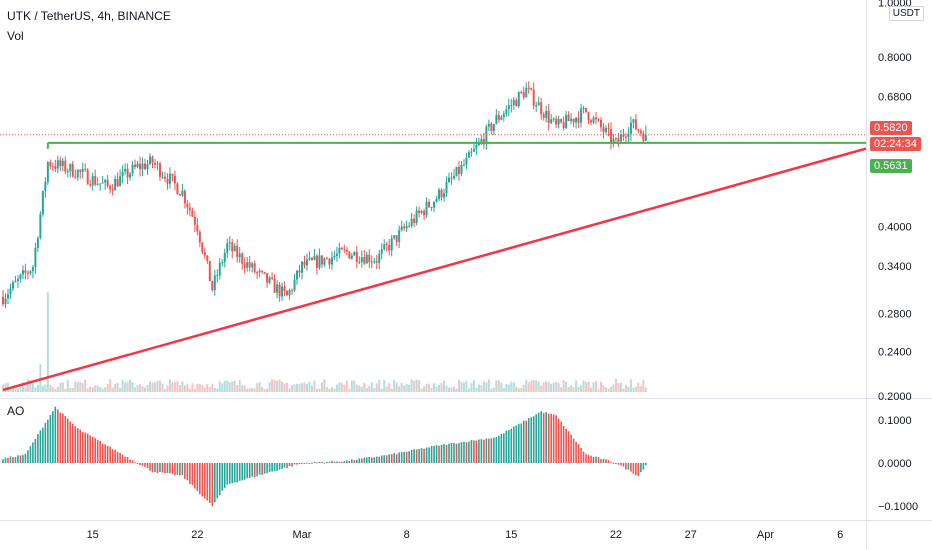  What do you see at coordinates (906, 13) in the screenshot?
I see `currency-label: USDT` at bounding box center [906, 13].